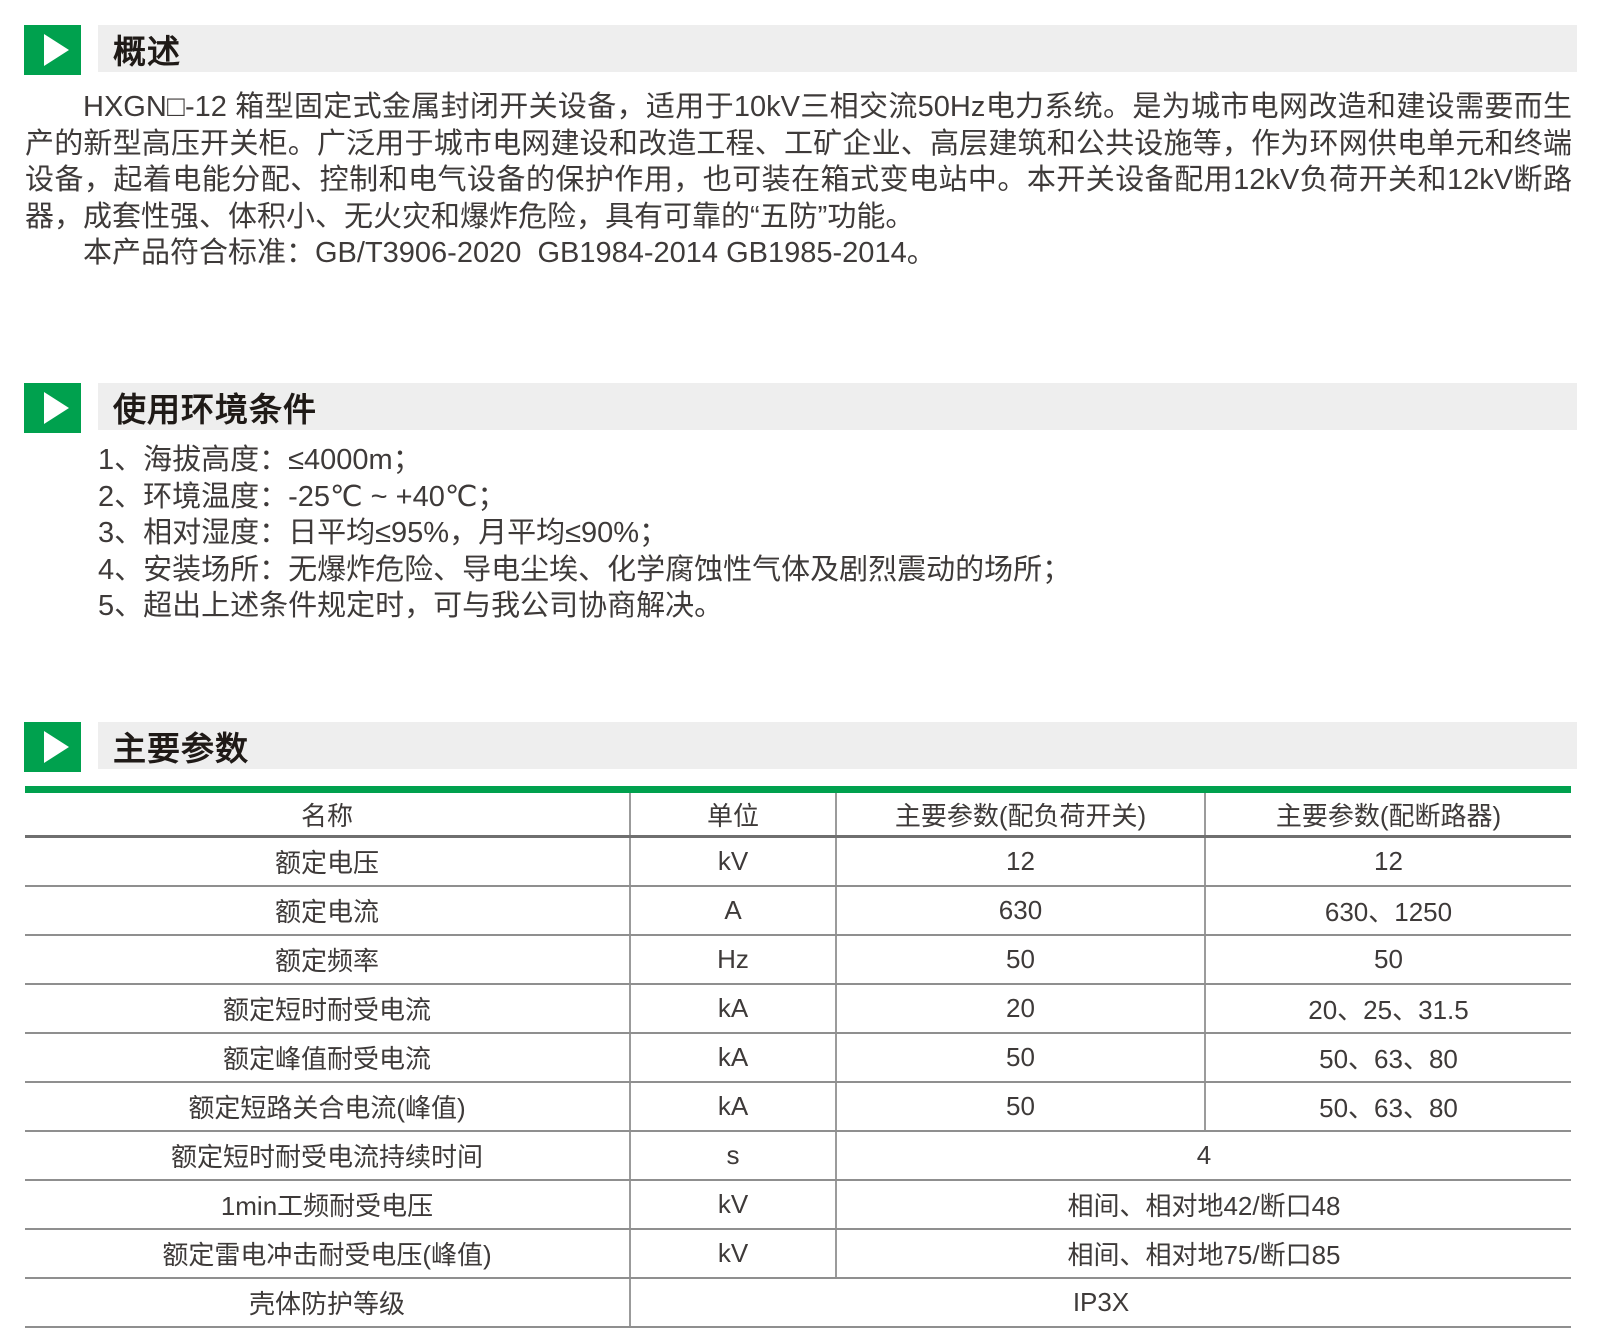  I want to click on param-unit: s, so click(733, 1156).